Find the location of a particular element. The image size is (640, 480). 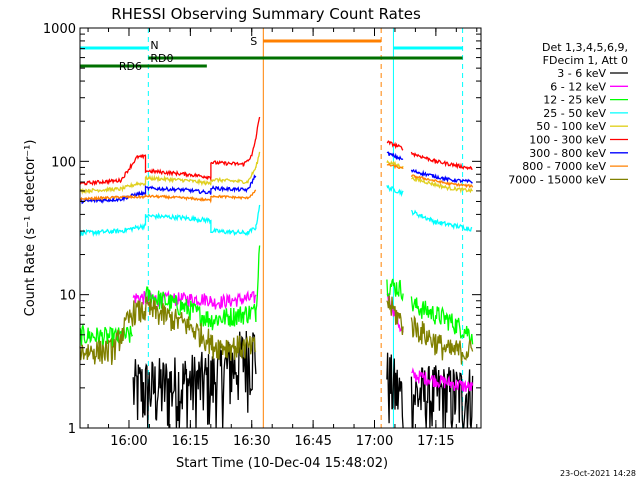

annotation-label: RD6 is located at coordinates (130, 66).